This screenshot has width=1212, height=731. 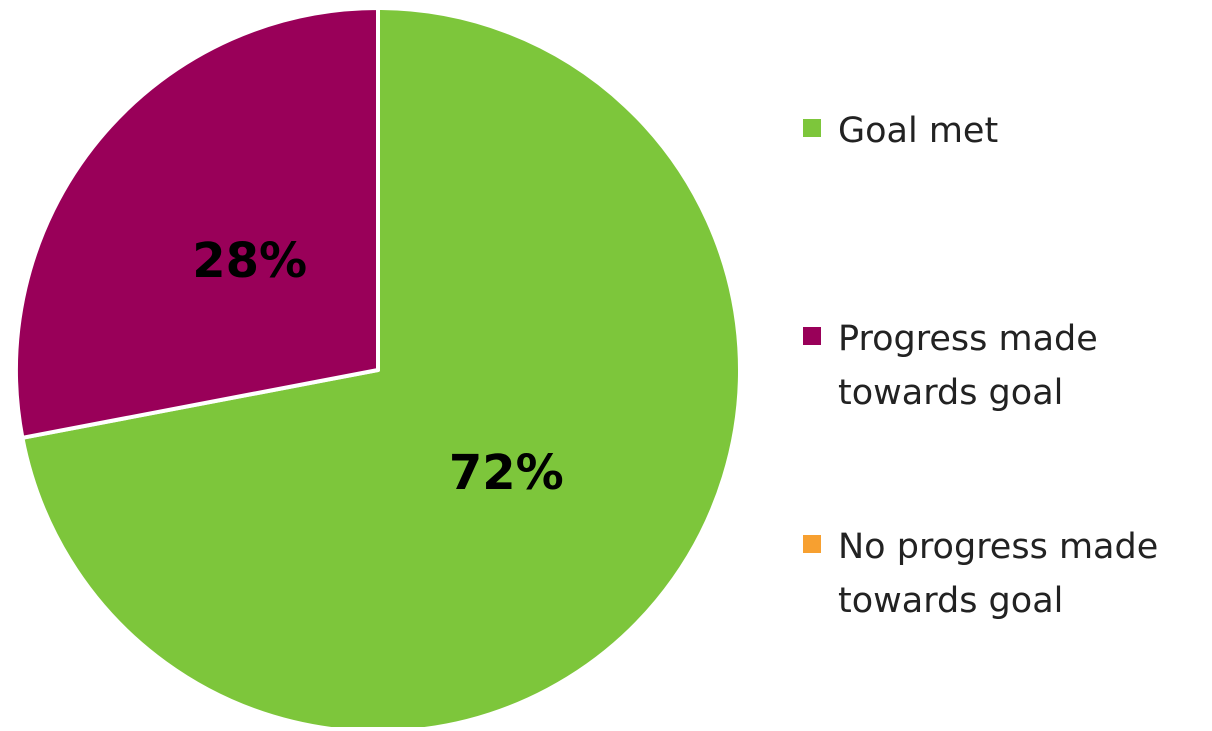 I want to click on legend-label-no-progress: No progress made towards goal, so click(x=998, y=574).